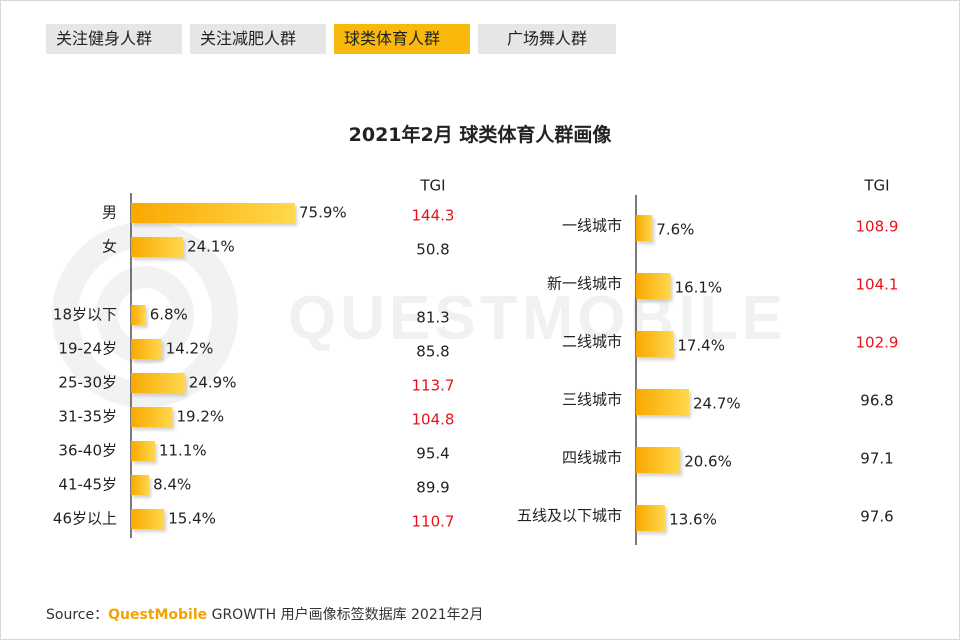 This screenshot has width=960, height=640. Describe the element at coordinates (433, 522) in the screenshot. I see `left-tgi-value: 110.7` at that location.